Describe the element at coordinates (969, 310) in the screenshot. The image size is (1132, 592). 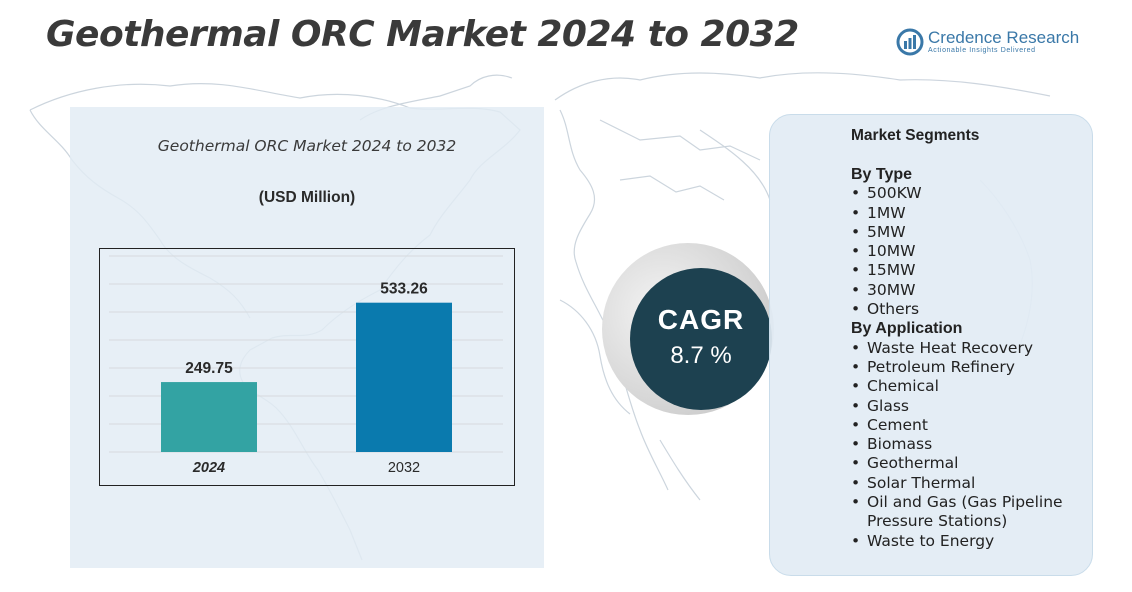
I see `segment-item: Others` at that location.